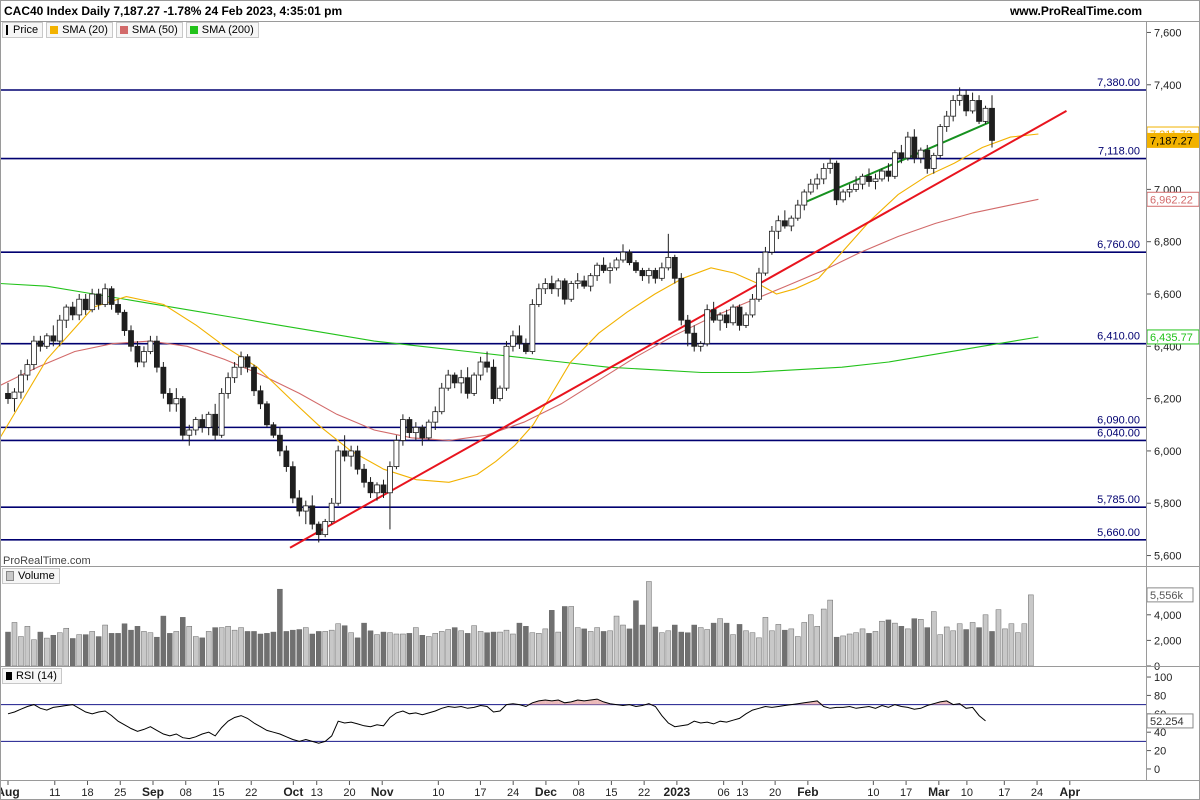 The height and width of the screenshot is (800, 1200). What do you see at coordinates (1075, 11) in the screenshot?
I see `site-url: www.ProRealTime.com` at bounding box center [1075, 11].